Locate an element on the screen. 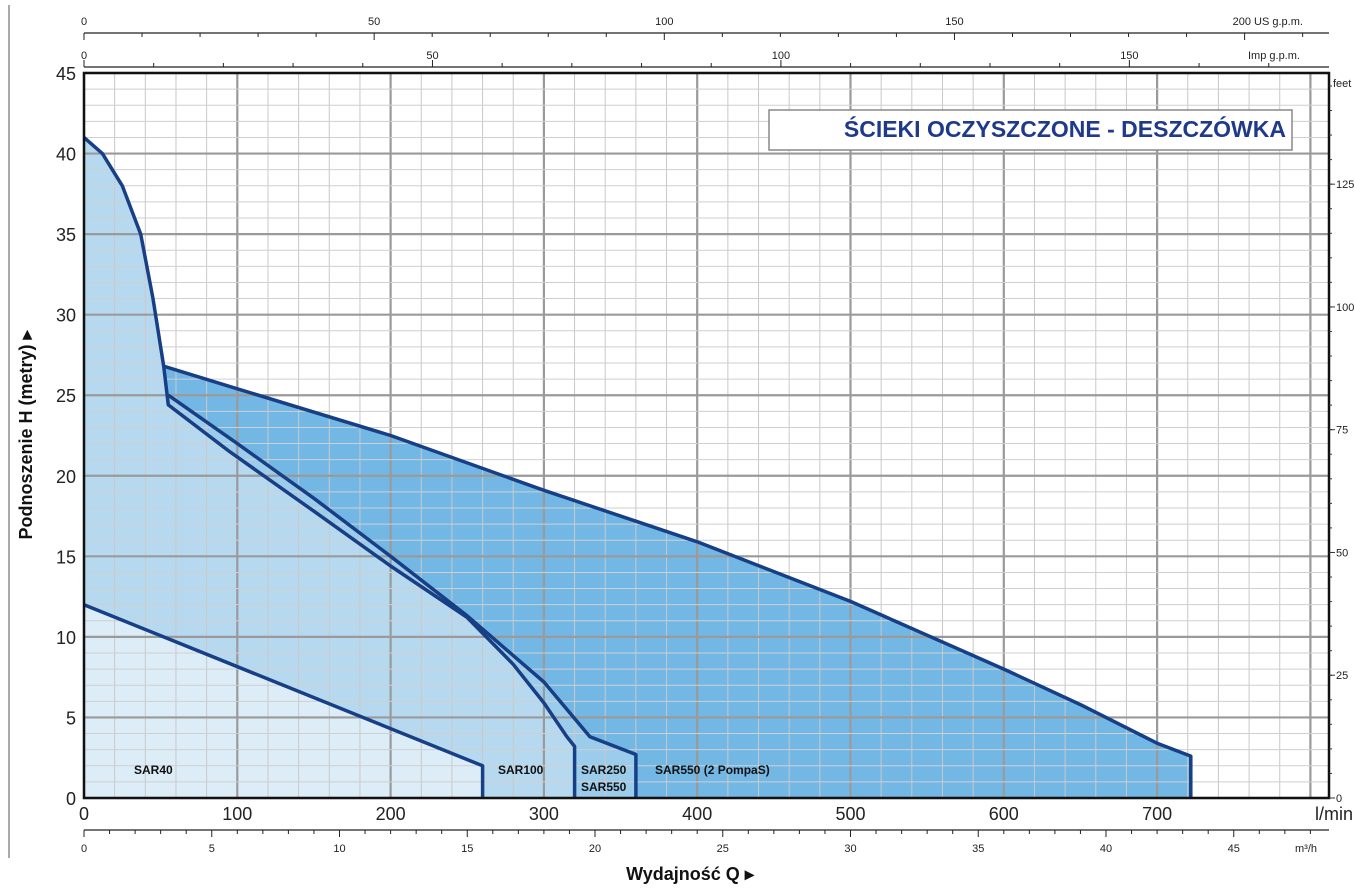 This screenshot has height=893, width=1355. y-tick-label: 10 is located at coordinates (66, 638).